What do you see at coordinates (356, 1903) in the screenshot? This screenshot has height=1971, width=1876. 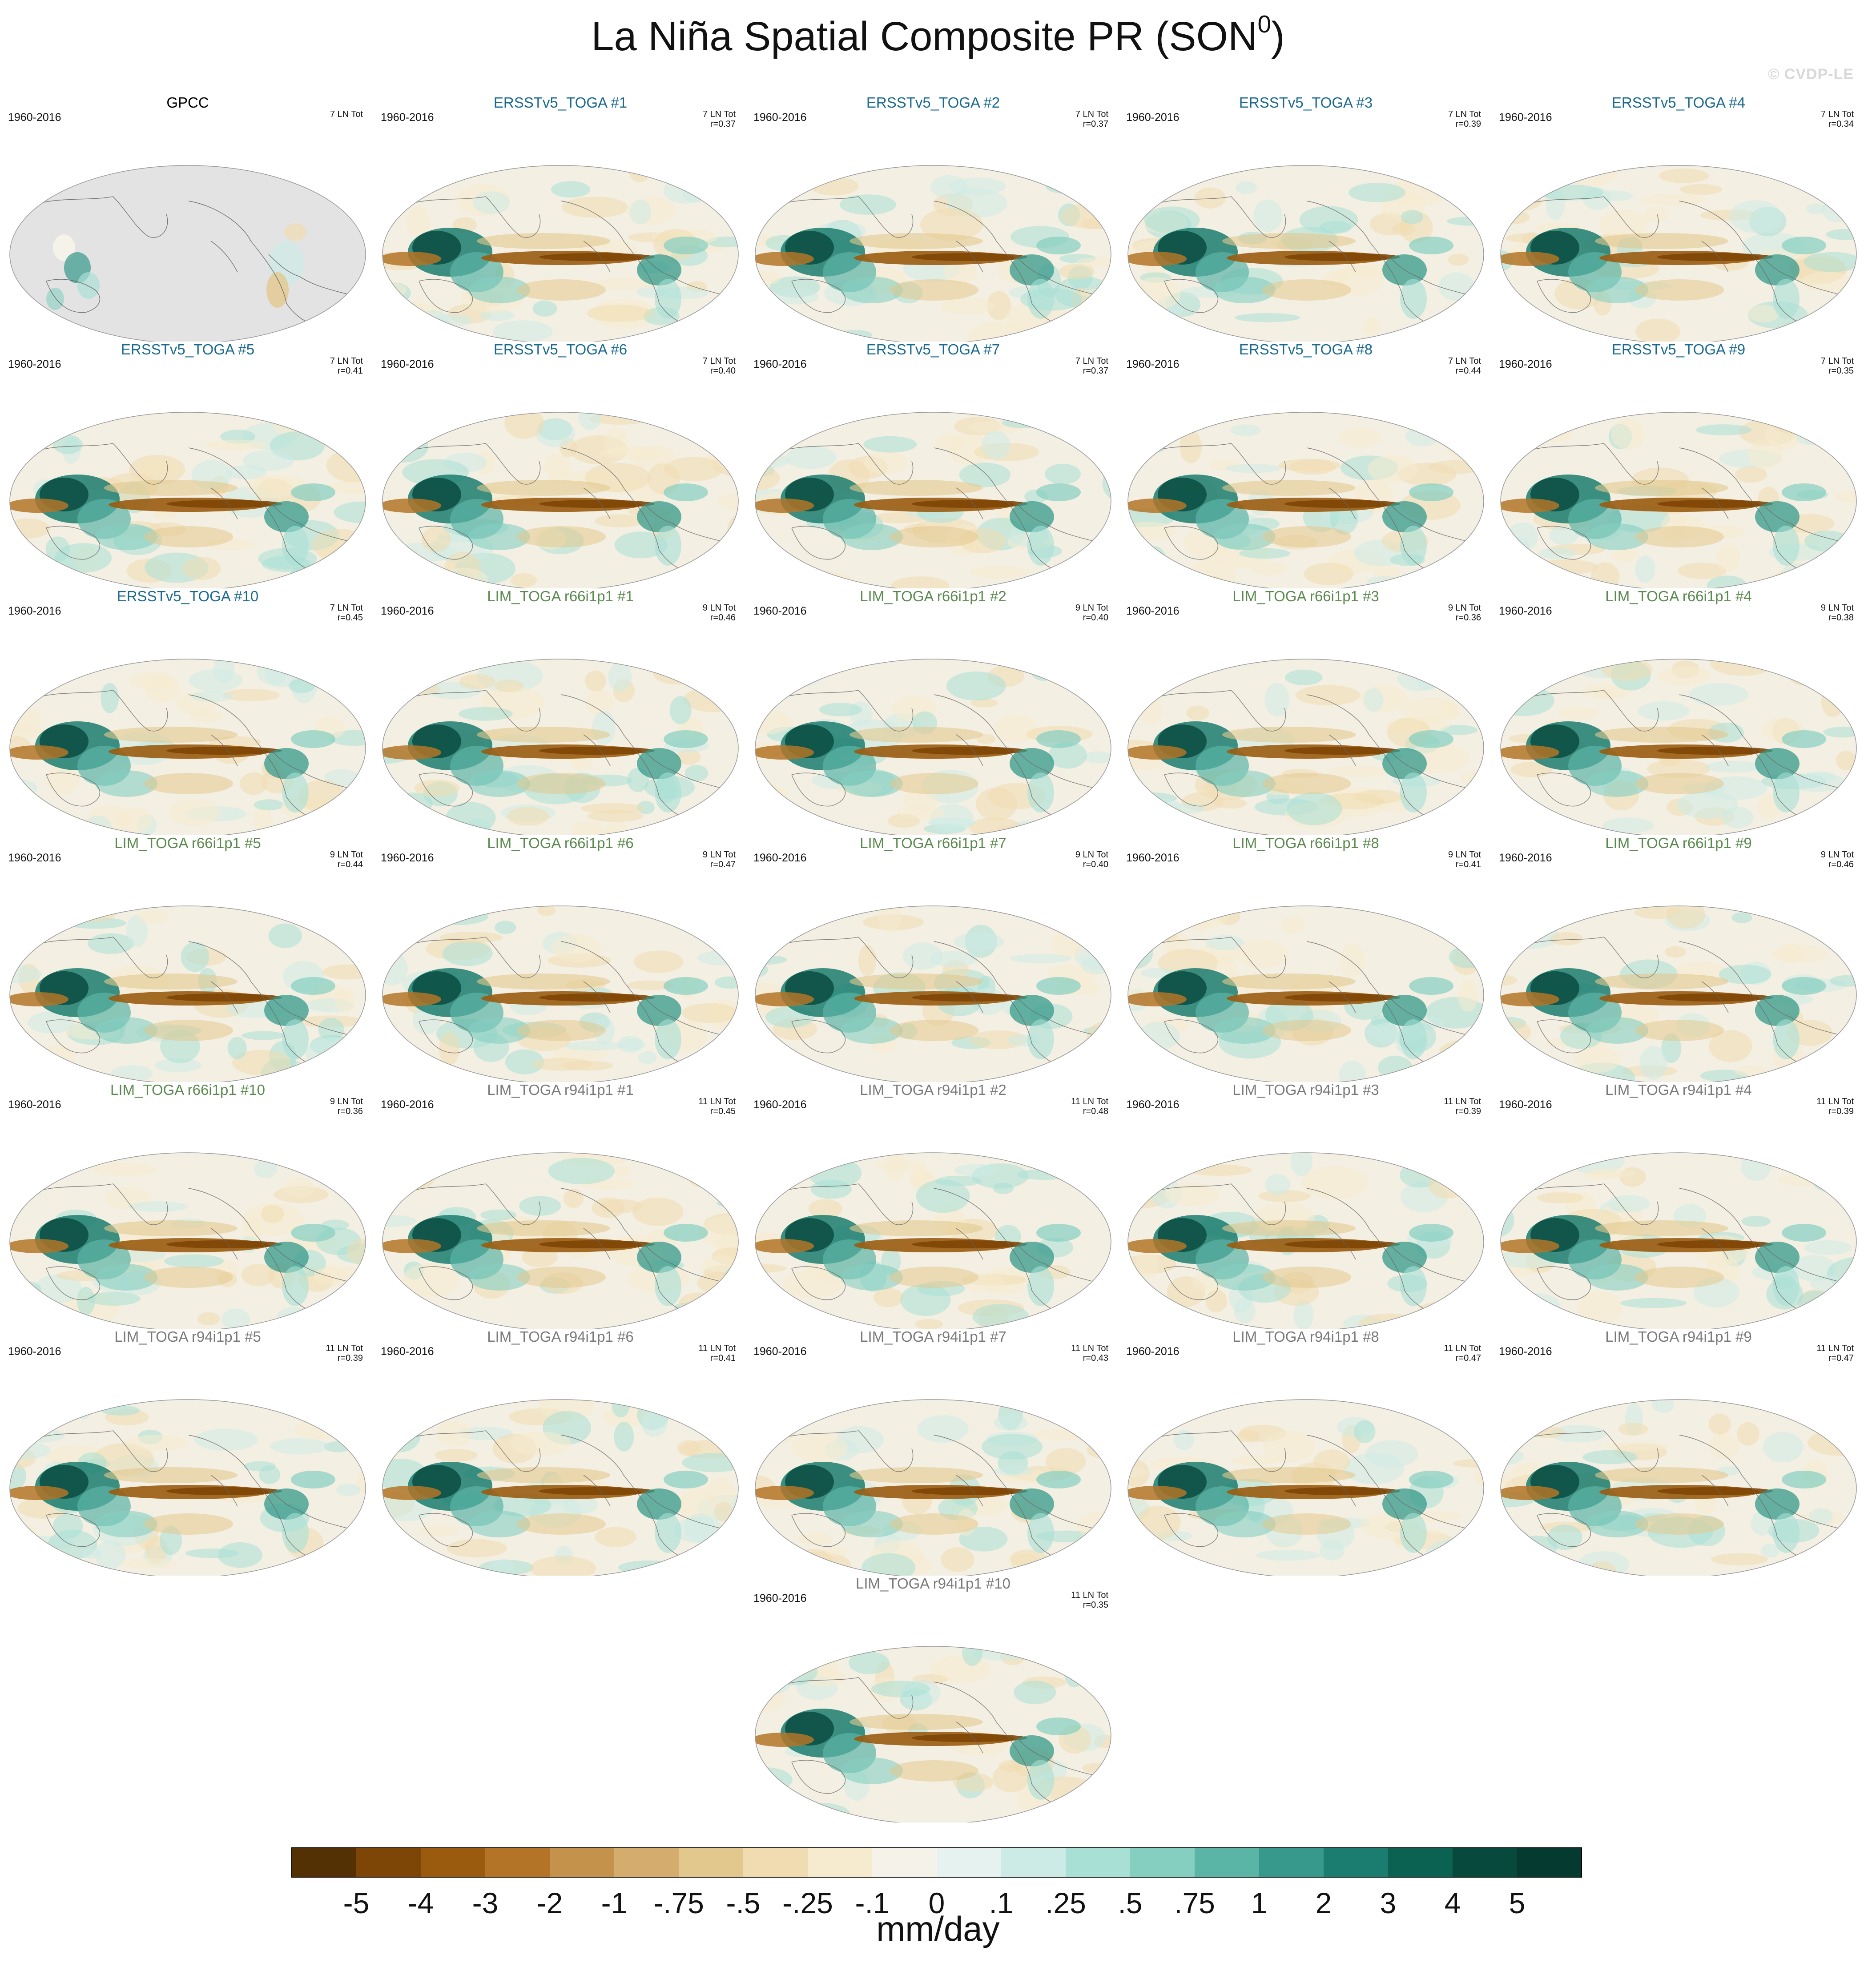 I see `colorbar-tick-label: -5` at bounding box center [356, 1903].